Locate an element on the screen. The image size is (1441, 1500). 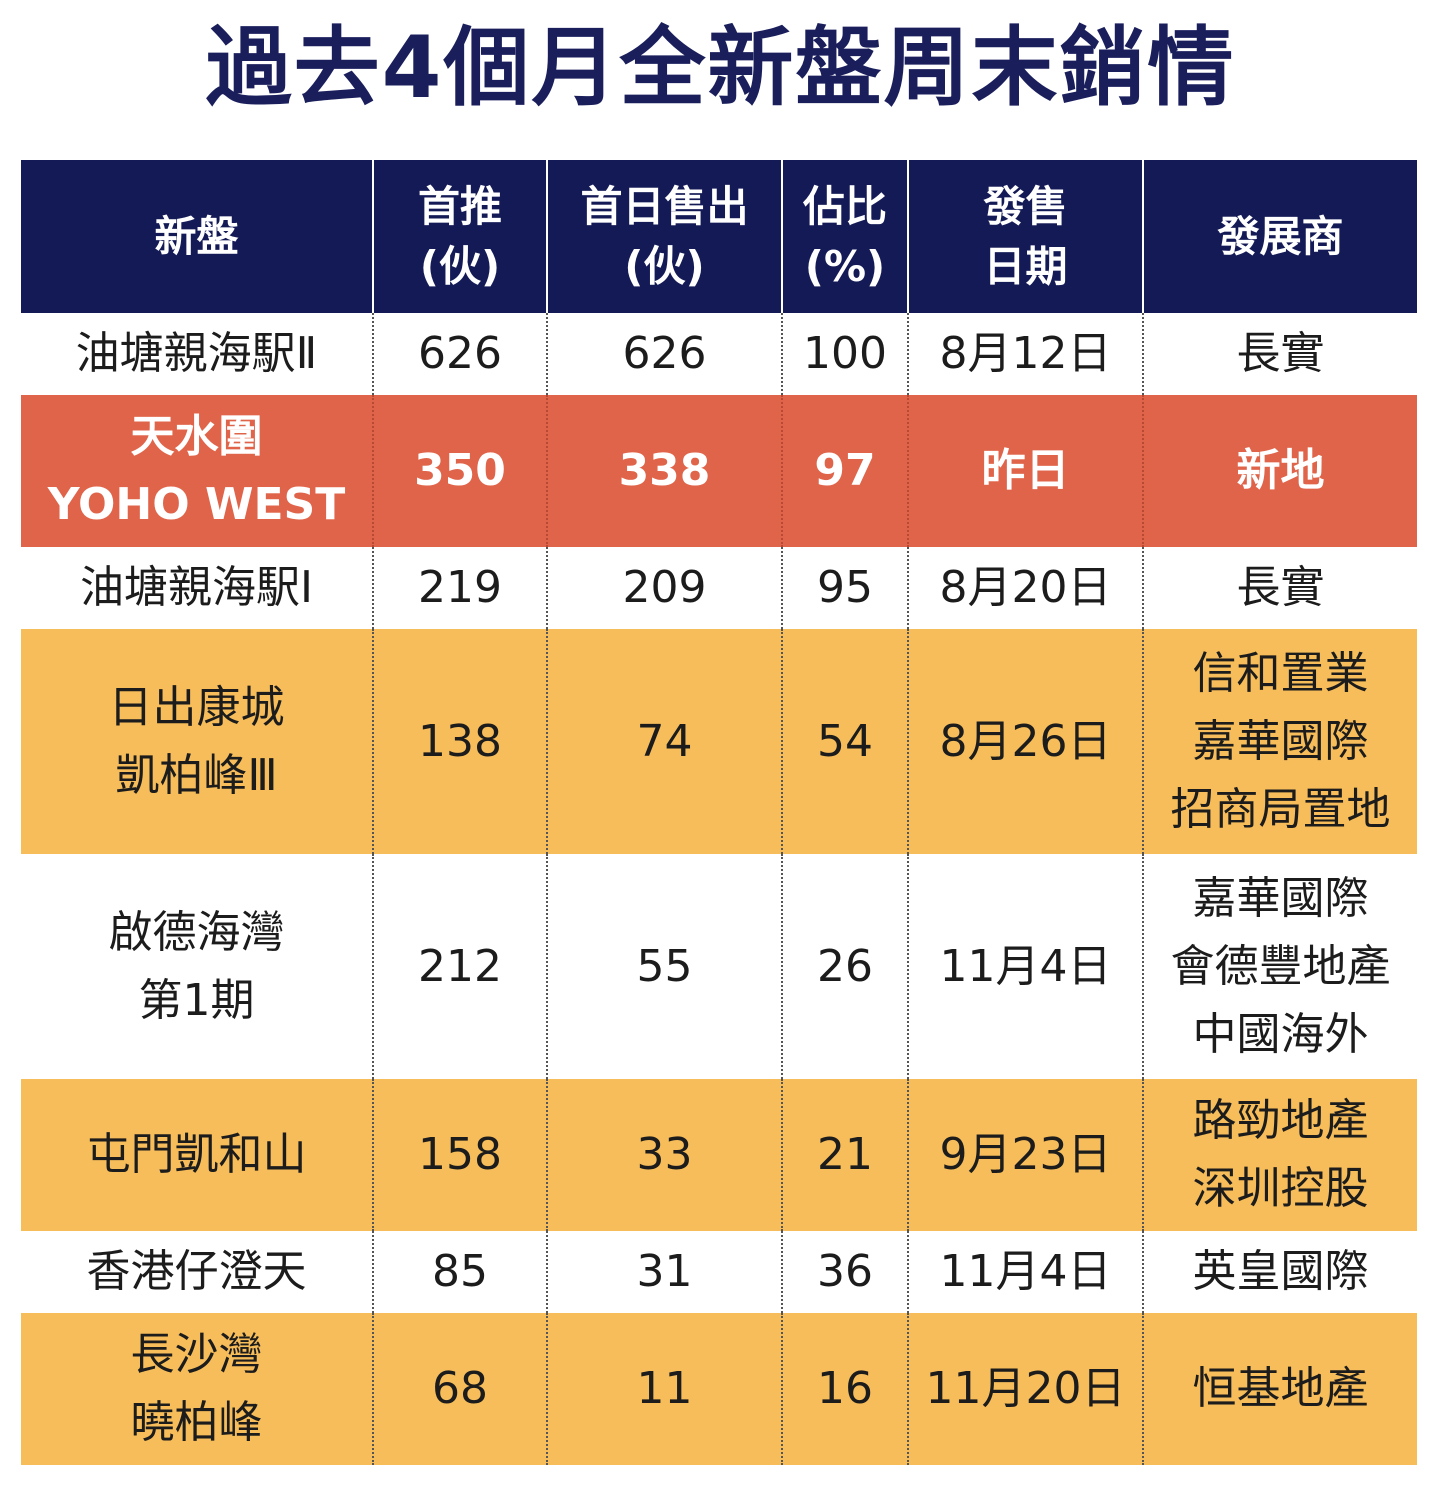
launch-date-cell: 11月20日 is located at coordinates (1025, 1389).